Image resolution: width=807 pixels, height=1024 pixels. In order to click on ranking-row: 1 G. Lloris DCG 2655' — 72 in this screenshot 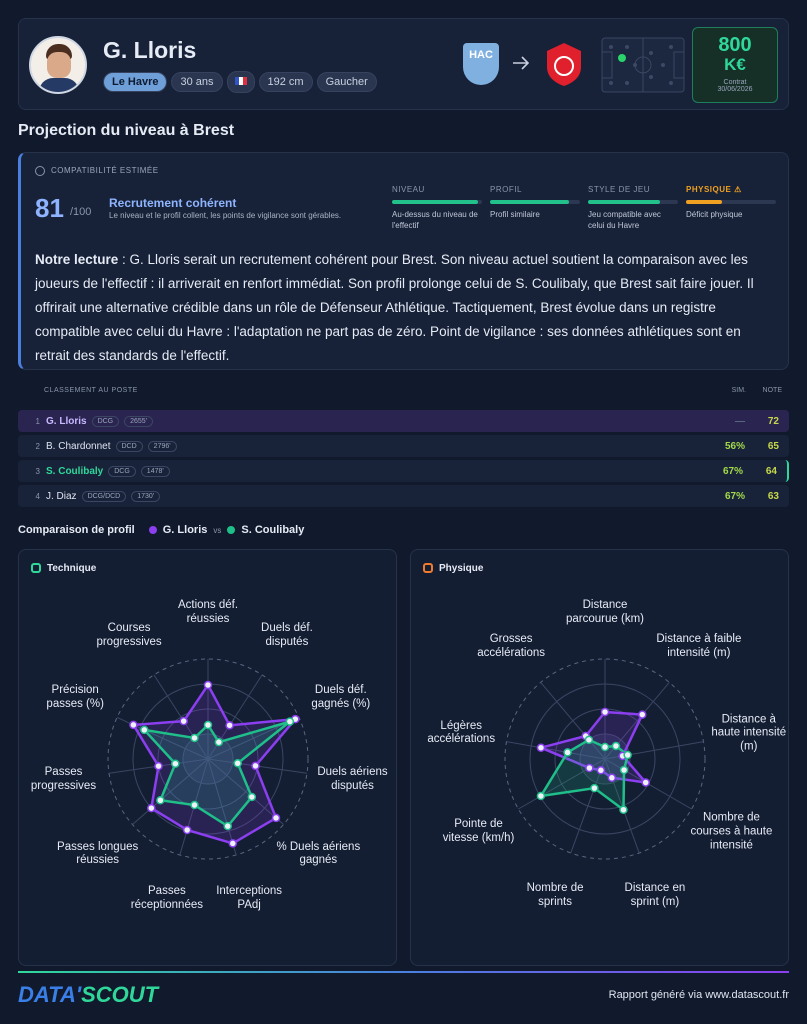, I will do `click(403, 421)`.